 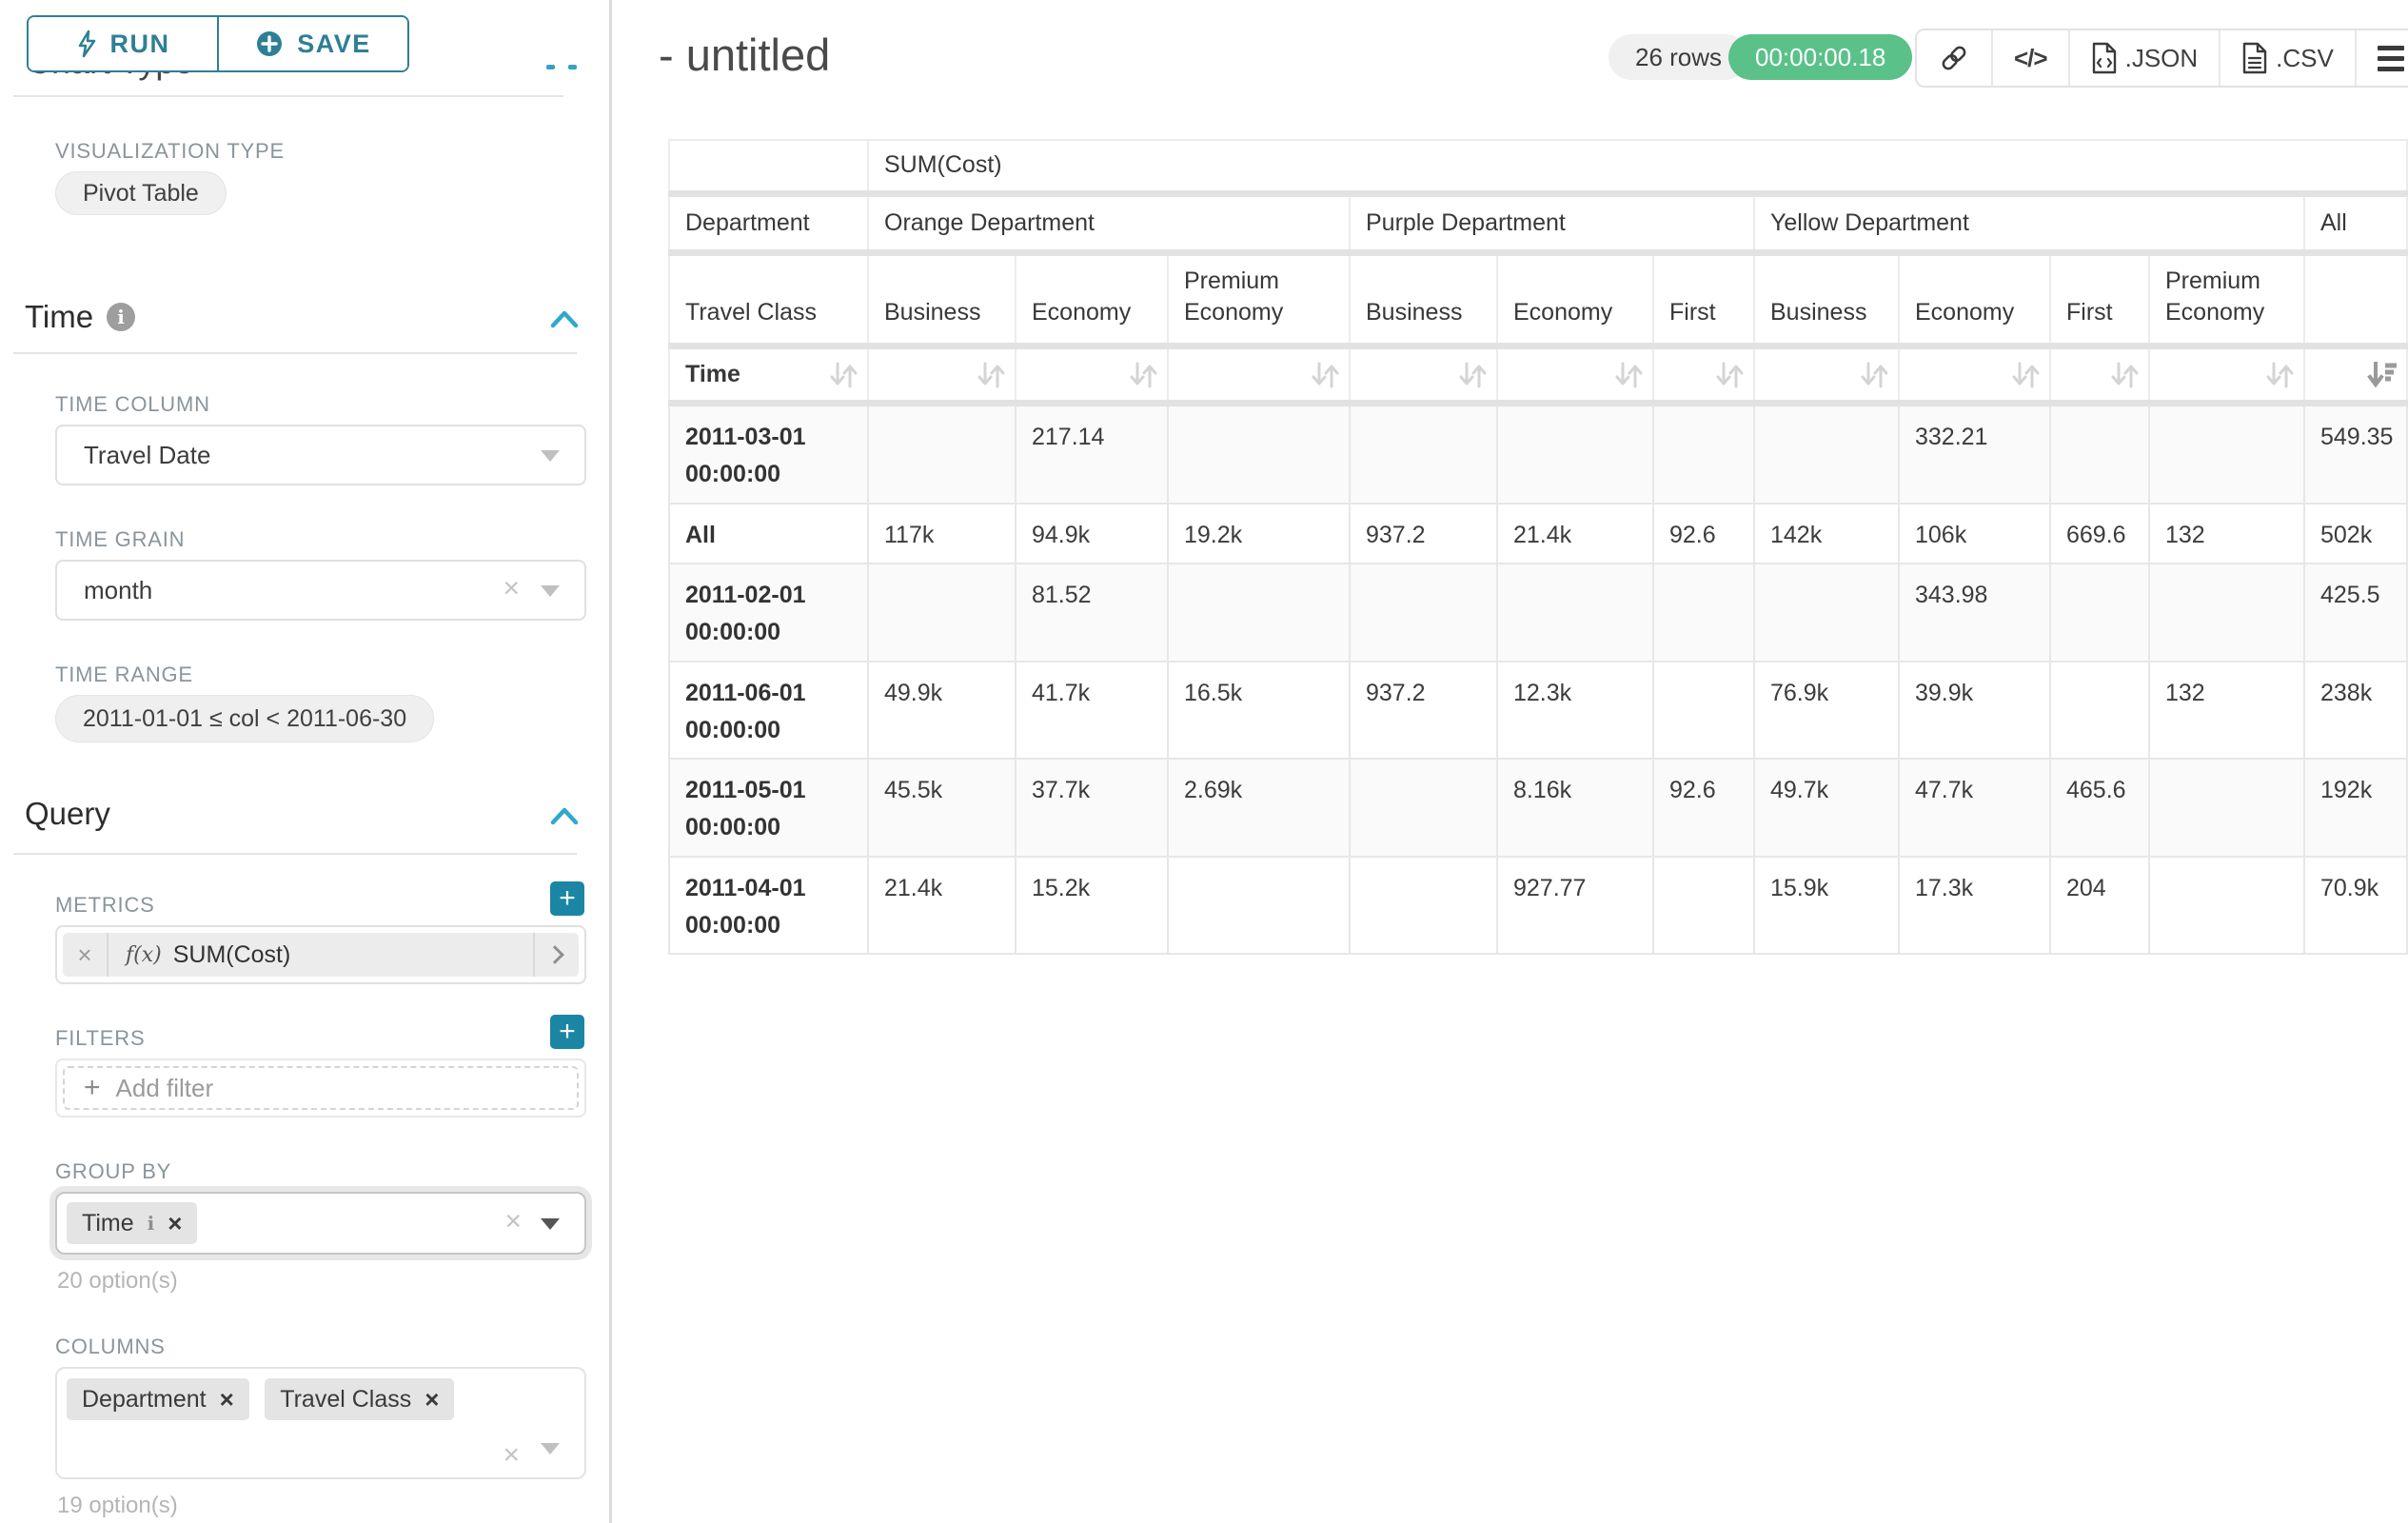 I want to click on class-header: Economy, so click(x=1974, y=300).